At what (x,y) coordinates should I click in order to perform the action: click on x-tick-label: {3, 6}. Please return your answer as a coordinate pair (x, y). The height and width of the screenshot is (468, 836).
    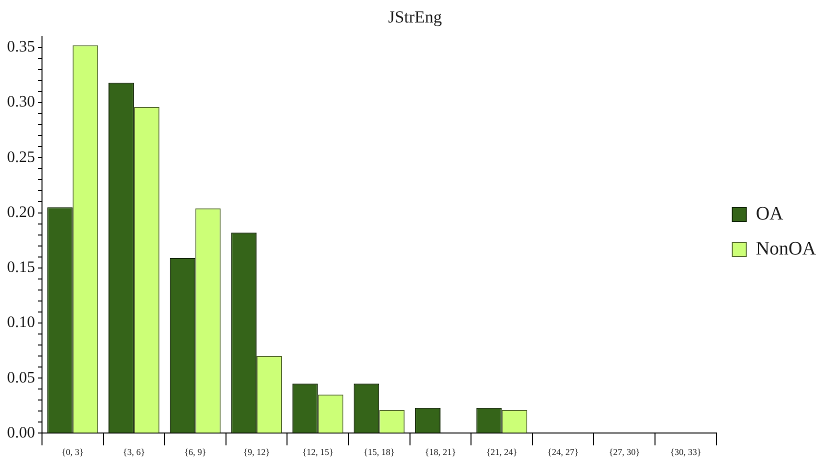
    Looking at the image, I should click on (134, 451).